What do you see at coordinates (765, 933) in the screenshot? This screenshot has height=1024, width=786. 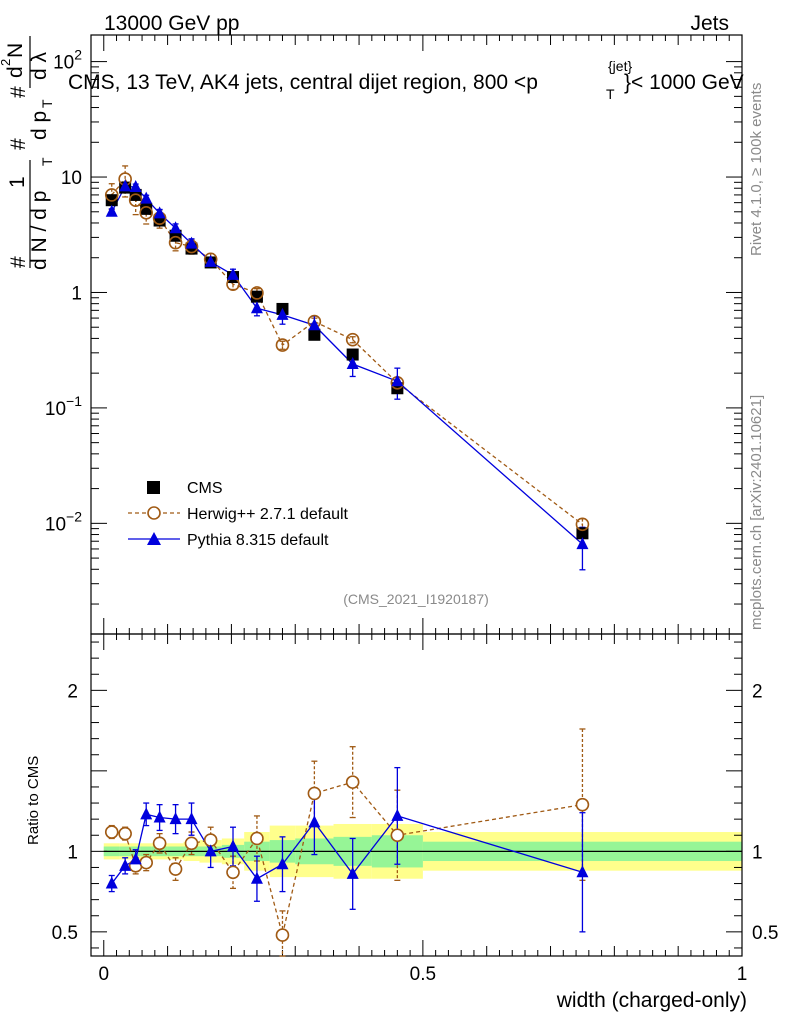 I see `ratio-tick-label-right: 0.5` at bounding box center [765, 933].